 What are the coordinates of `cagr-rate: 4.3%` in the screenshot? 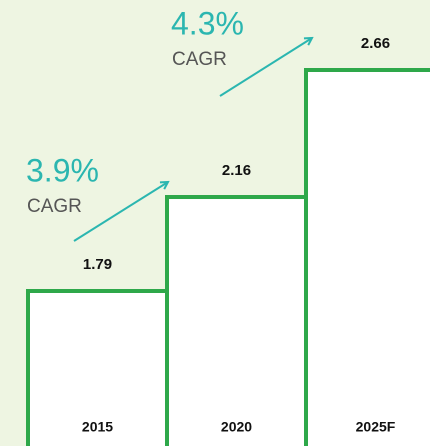 It's located at (207, 23).